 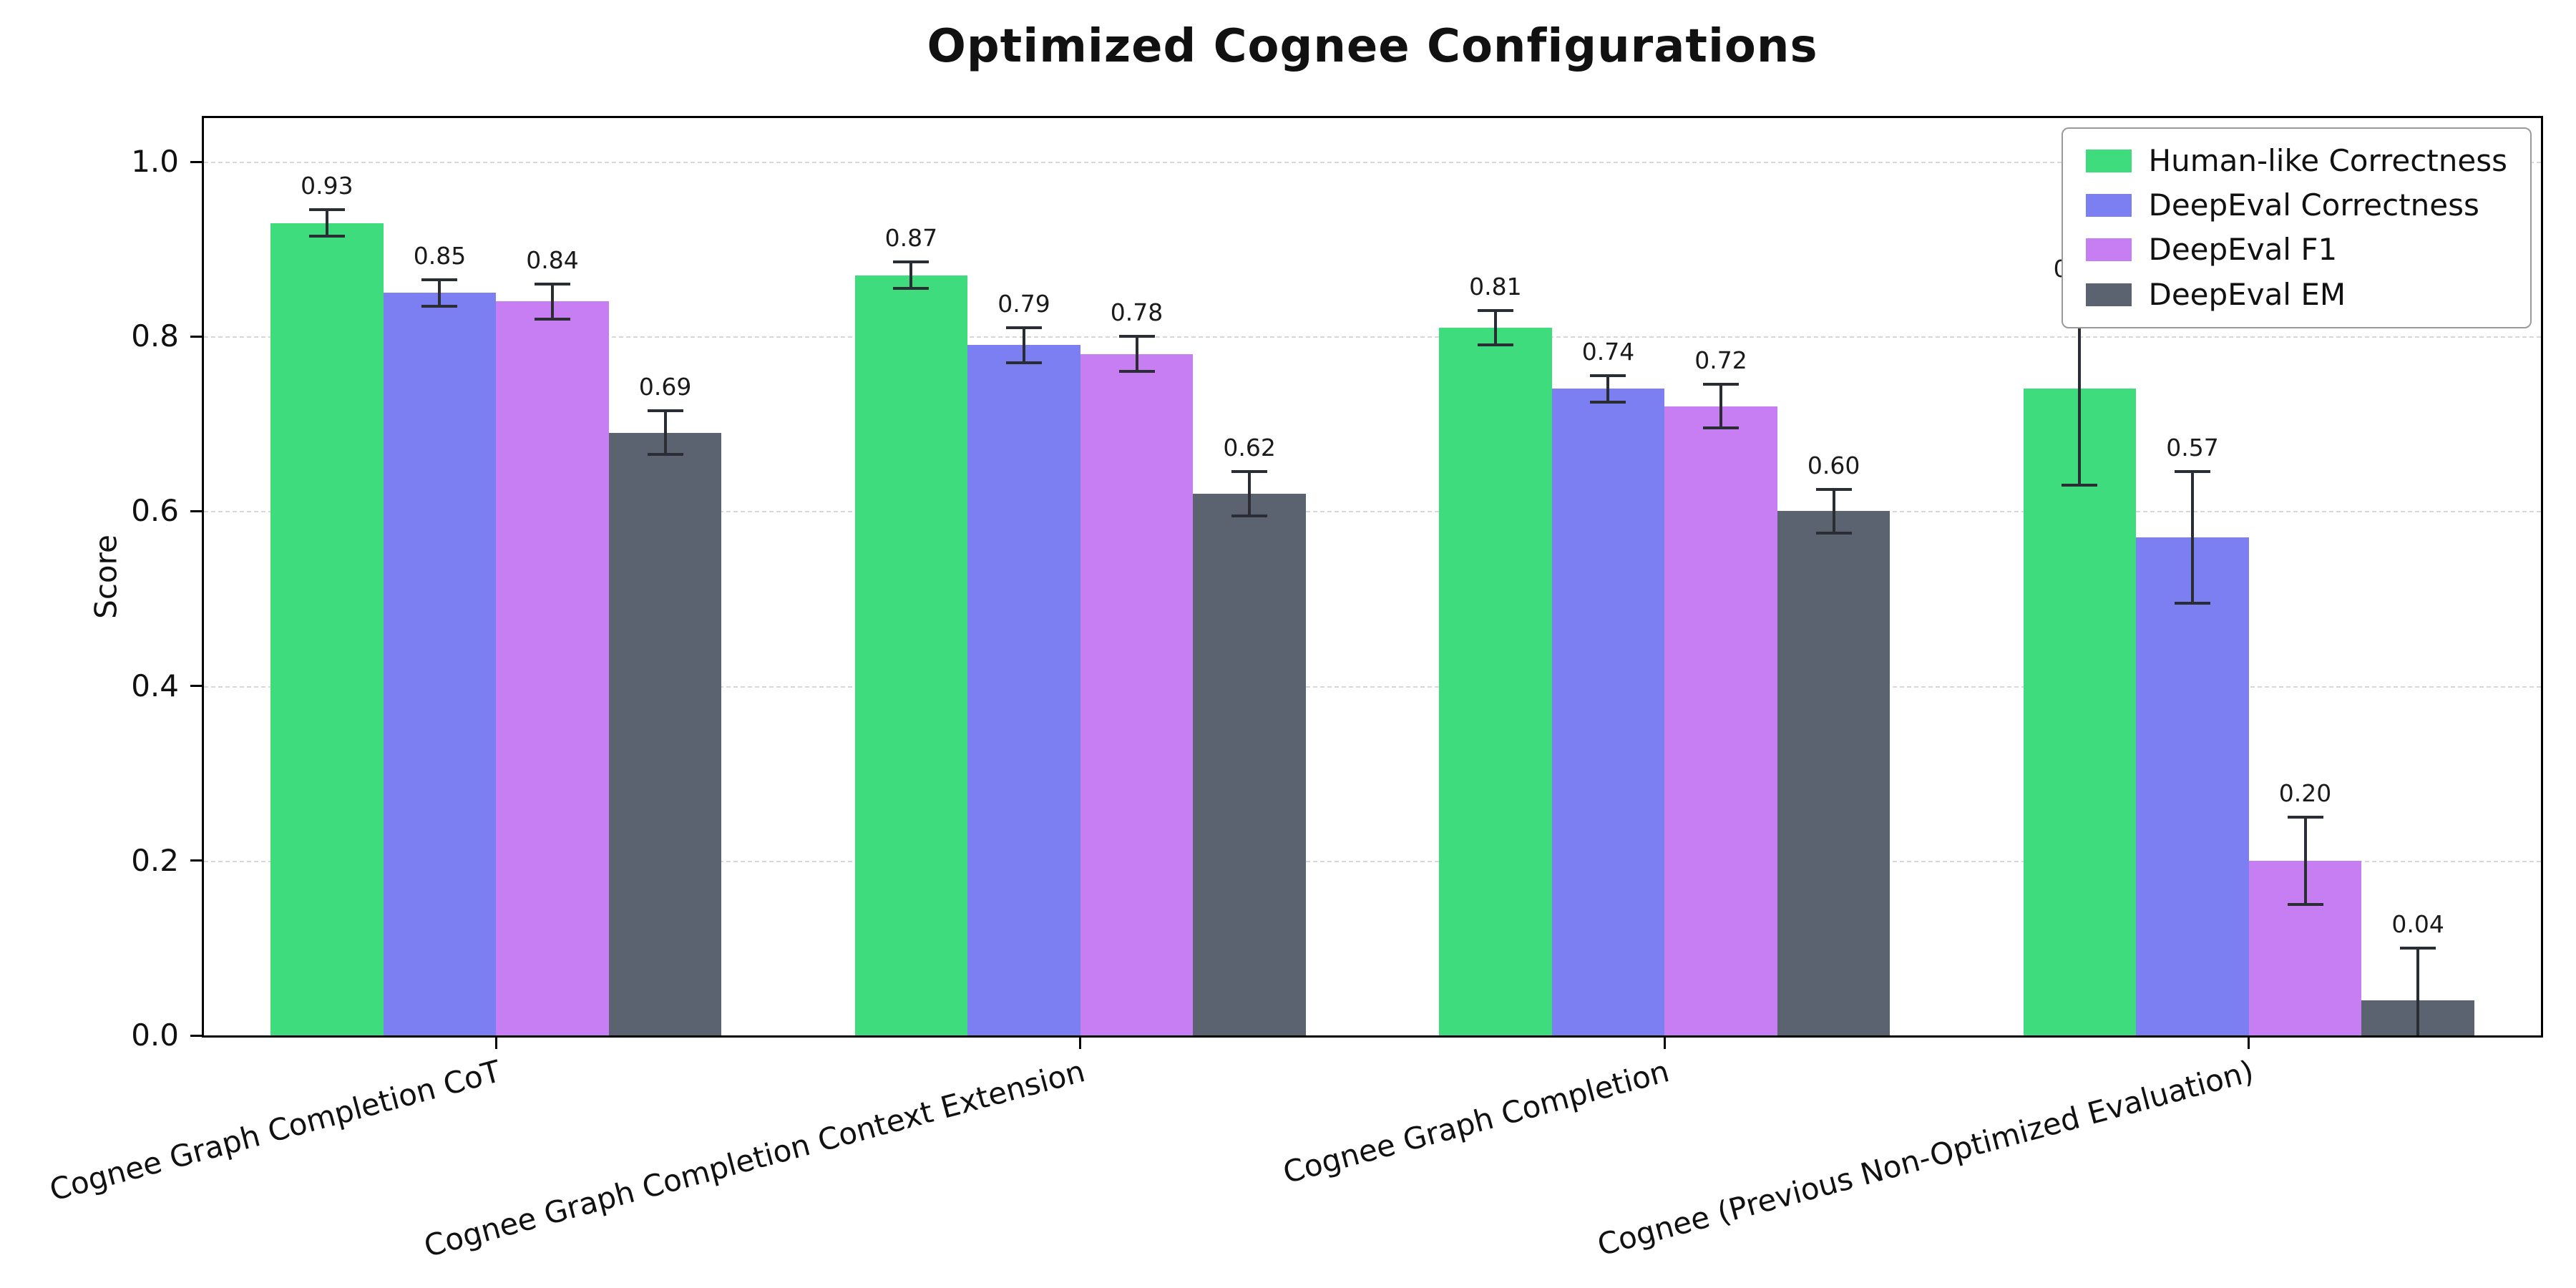 What do you see at coordinates (1136, 312) in the screenshot?
I see `value-label: 0.78` at bounding box center [1136, 312].